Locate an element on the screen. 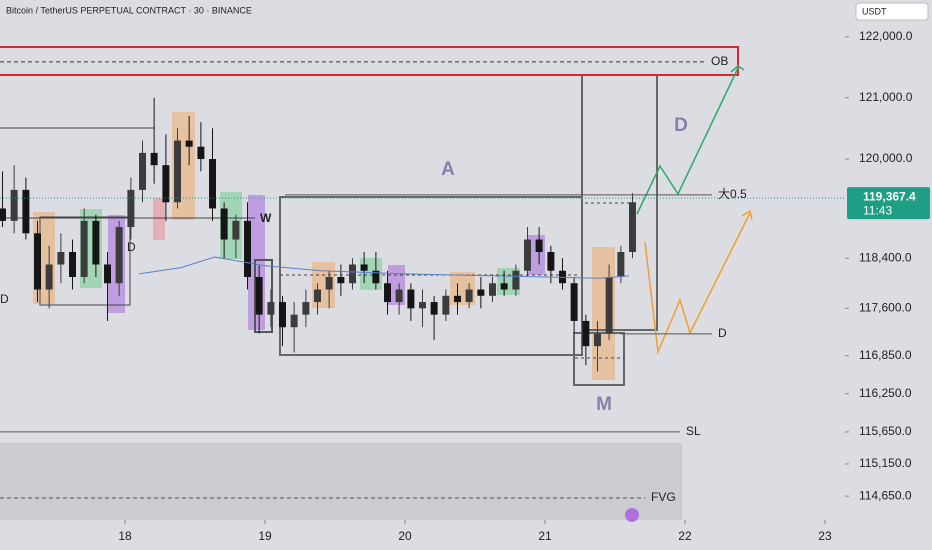 Image resolution: width=932 pixels, height=550 pixels. level-label: FVG is located at coordinates (663, 497).